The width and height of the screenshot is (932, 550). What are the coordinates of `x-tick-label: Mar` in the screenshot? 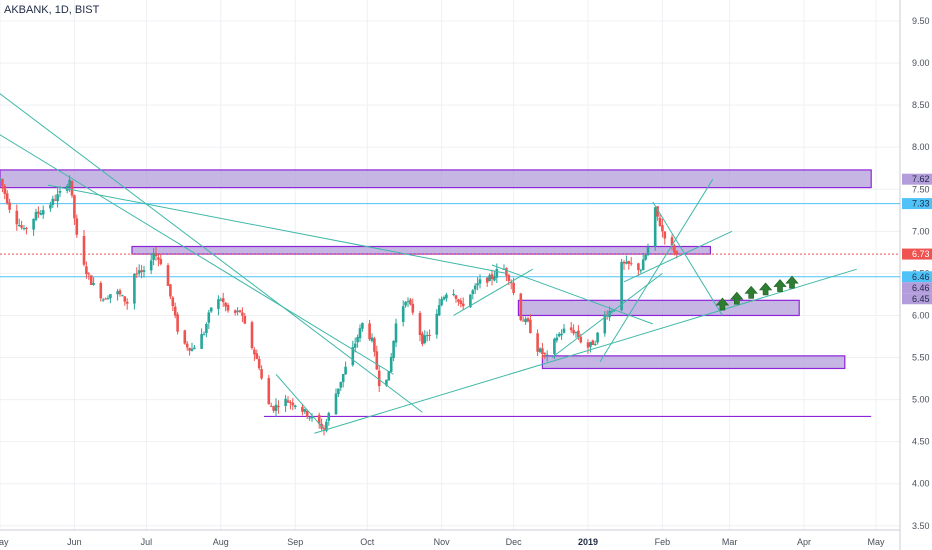 It's located at (730, 542).